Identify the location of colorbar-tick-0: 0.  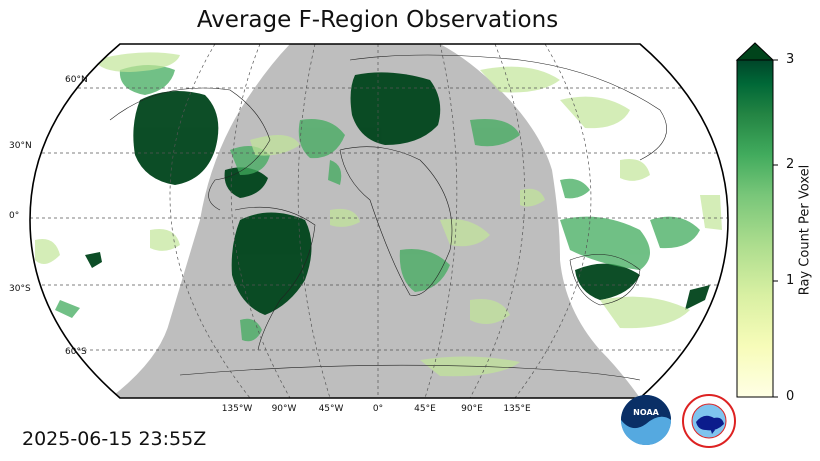
(790, 396).